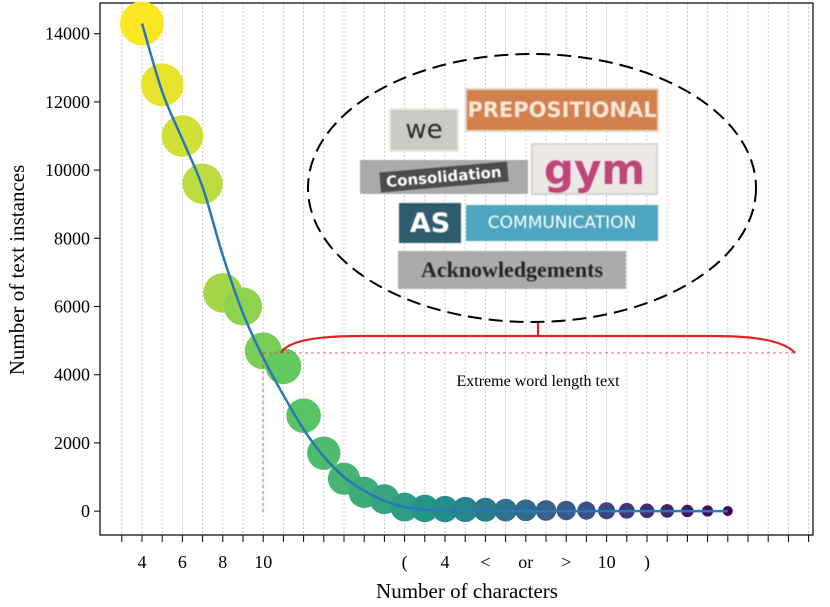  I want to click on x-tick-label: >, so click(566, 562).